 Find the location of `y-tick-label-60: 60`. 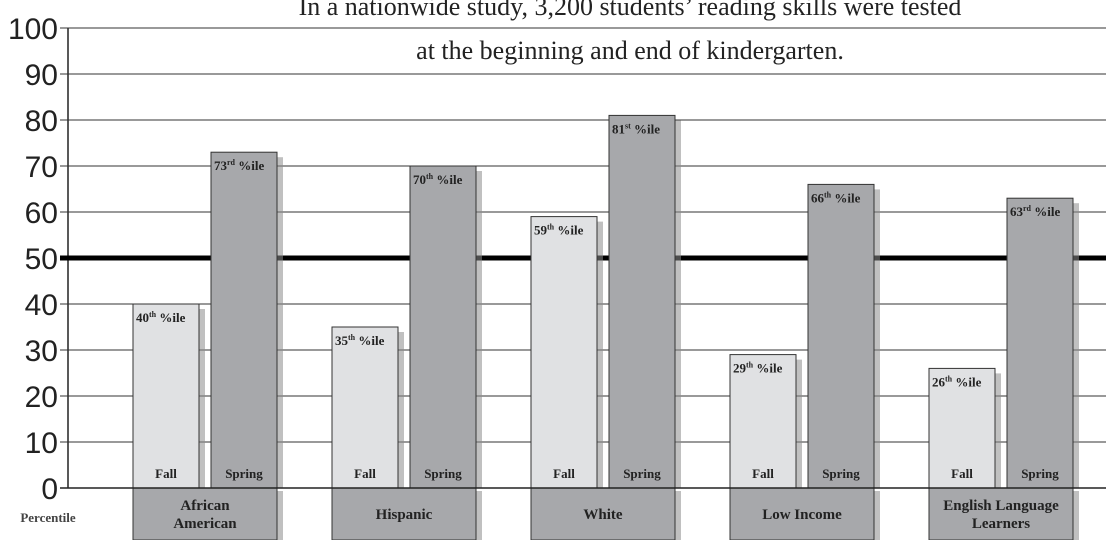

y-tick-label-60: 60 is located at coordinates (41, 213).